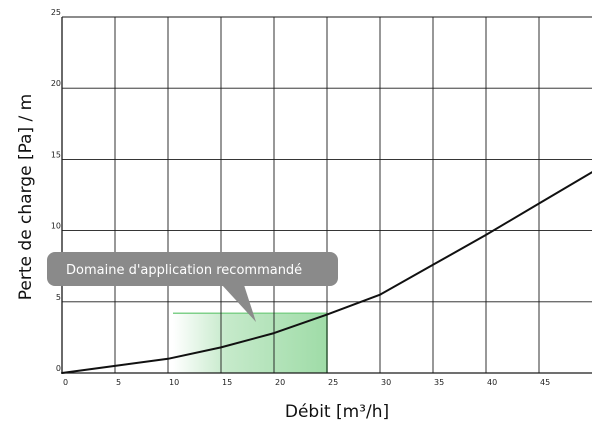 The image size is (592, 423). I want to click on x-tick-label: 5, so click(118, 382).